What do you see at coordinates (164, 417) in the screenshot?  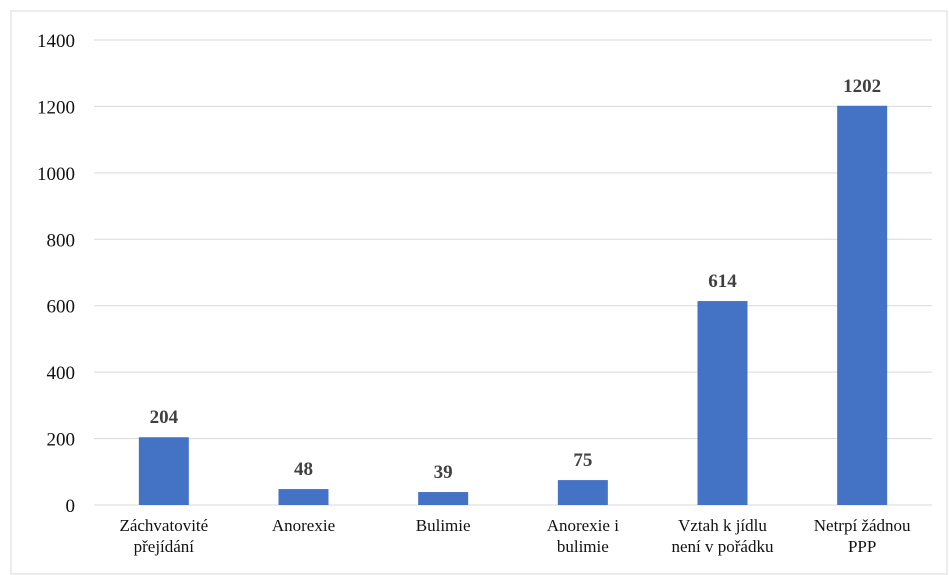 I see `data-label-0: 204` at bounding box center [164, 417].